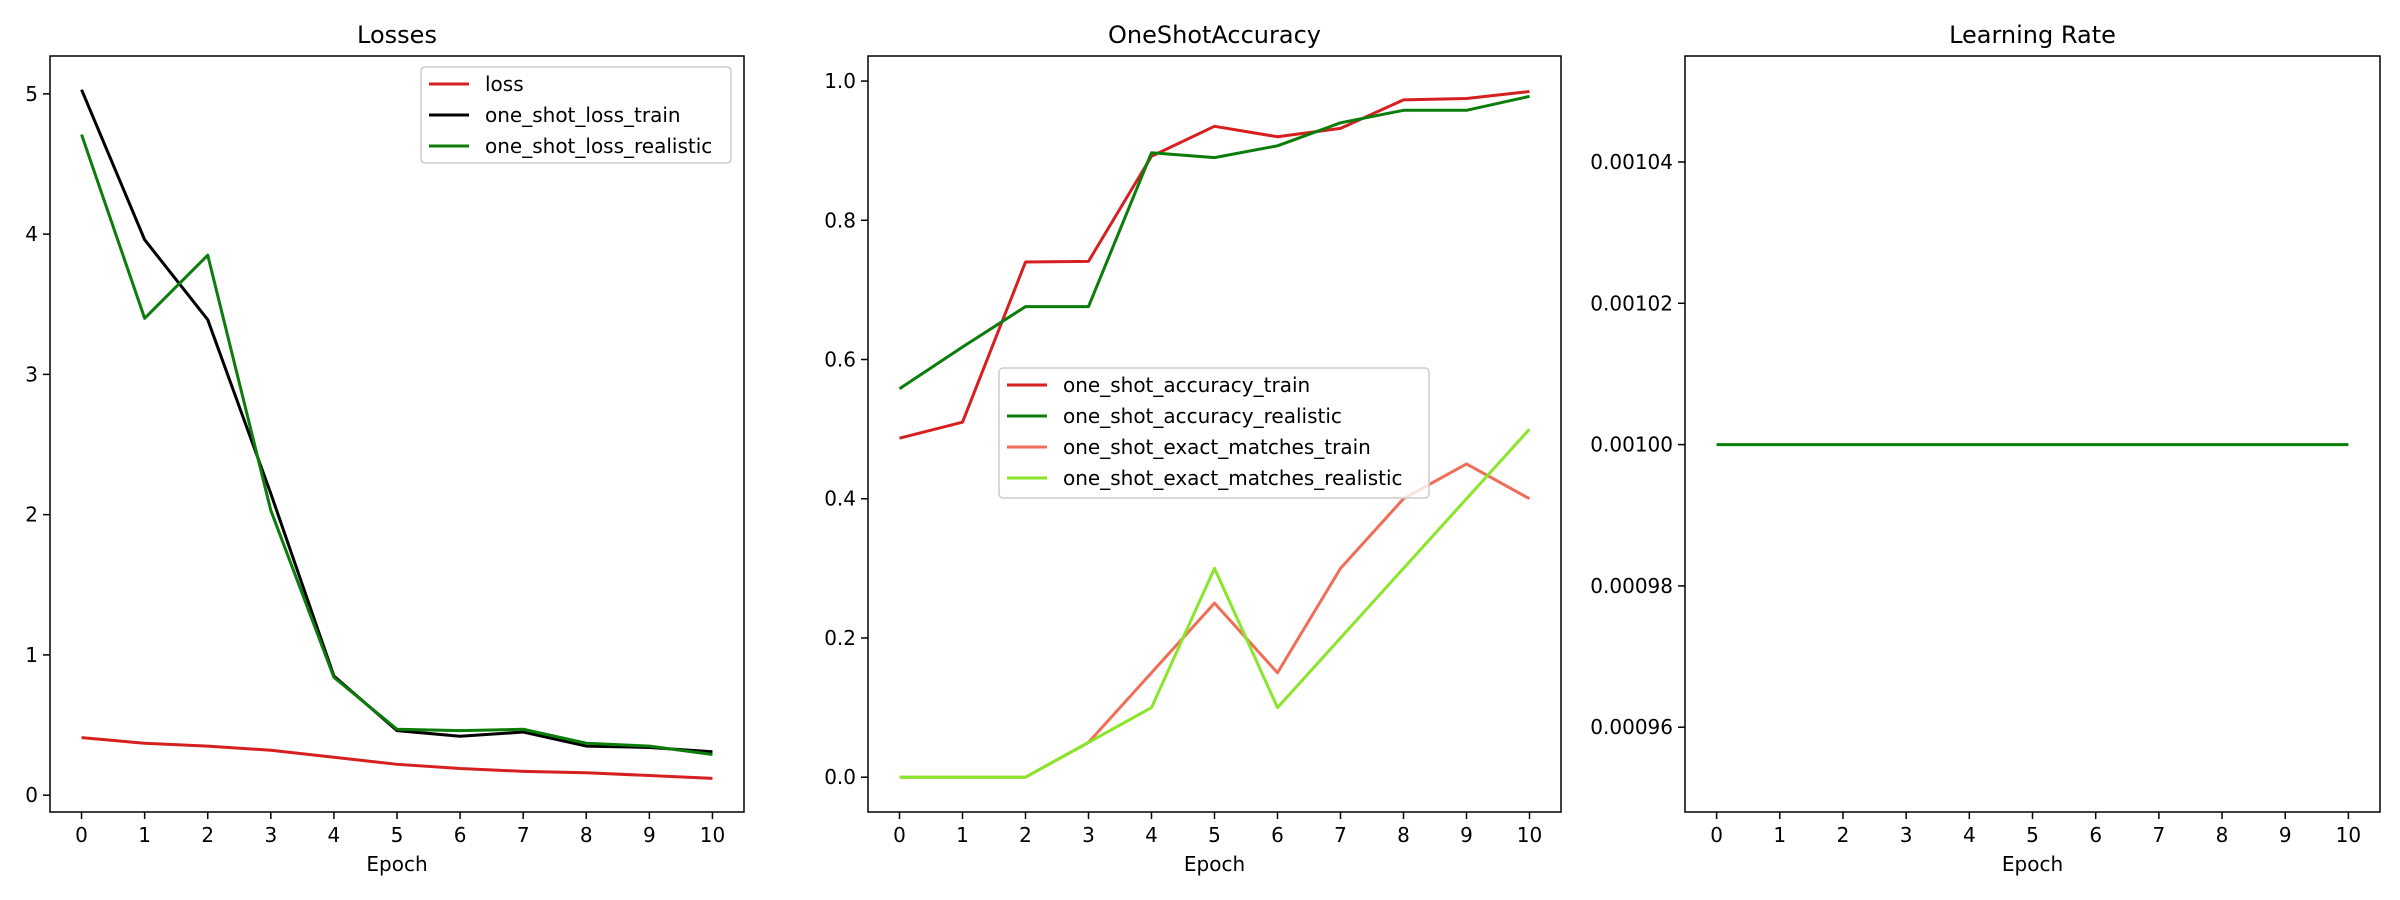 The width and height of the screenshot is (2400, 900). What do you see at coordinates (1631, 586) in the screenshot?
I see `y-tick-label: 0.00098` at bounding box center [1631, 586].